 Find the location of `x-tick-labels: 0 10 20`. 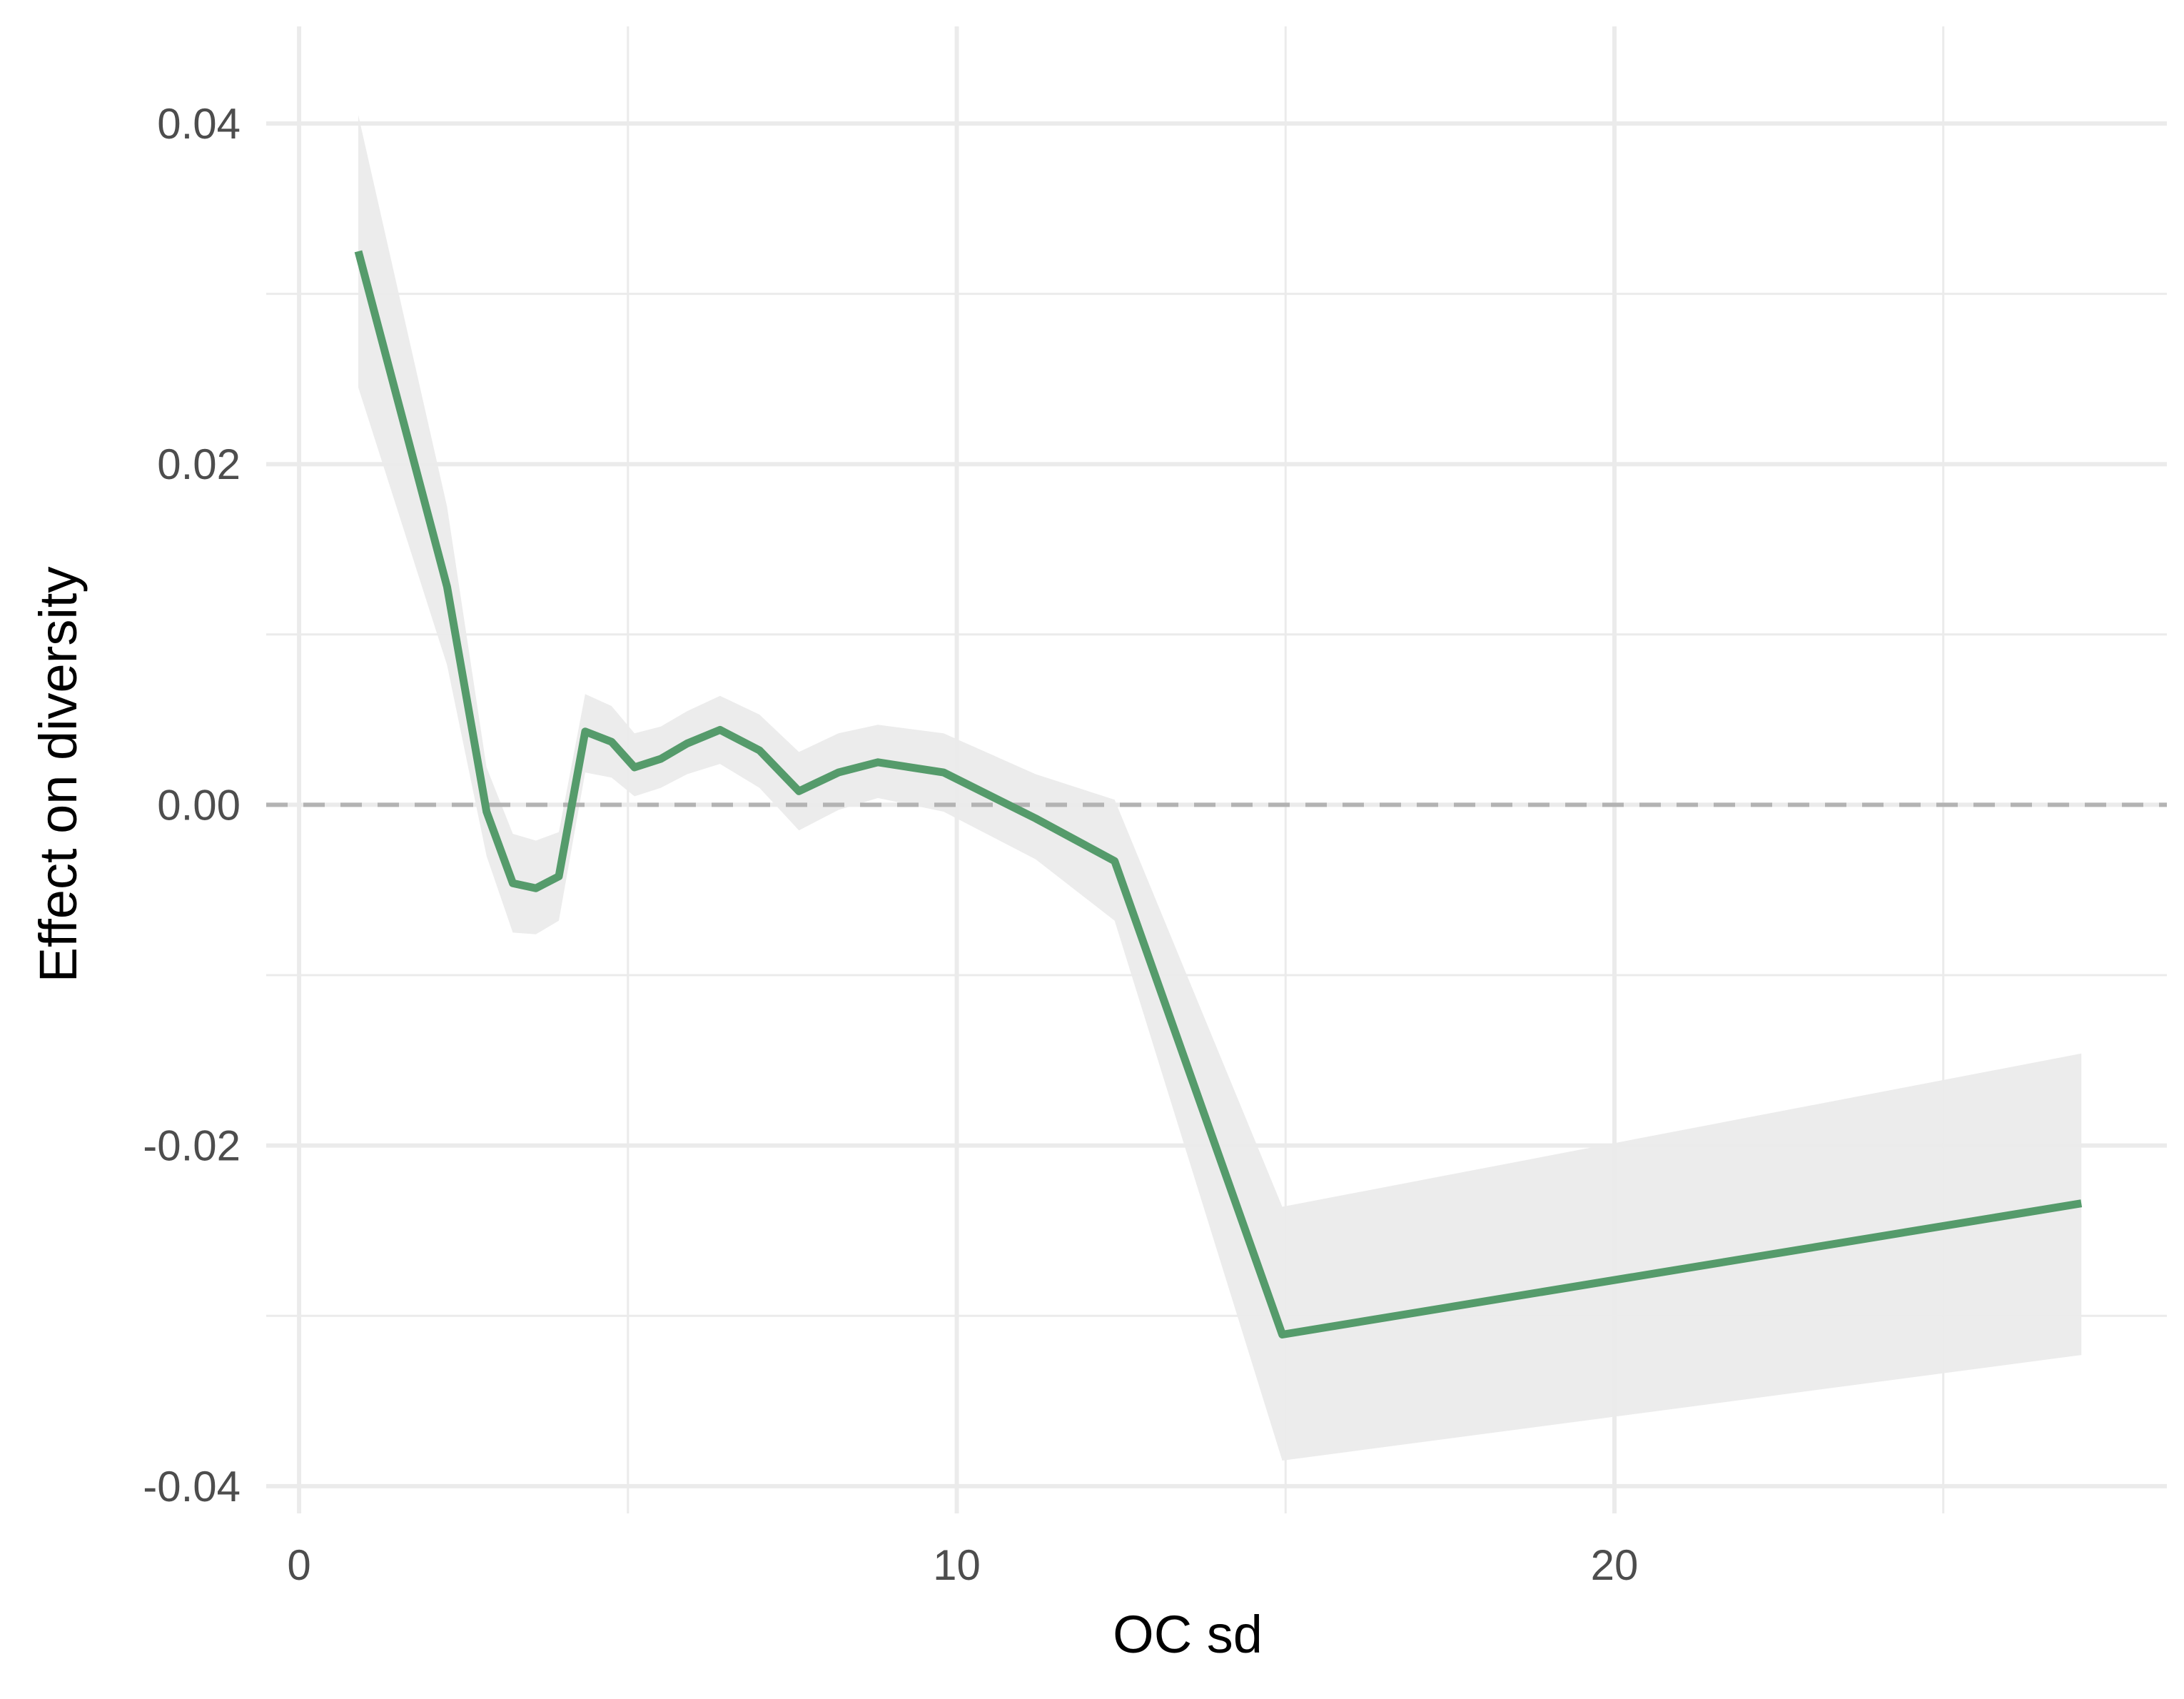

x-tick-labels: 0 10 20 is located at coordinates (962, 1565).